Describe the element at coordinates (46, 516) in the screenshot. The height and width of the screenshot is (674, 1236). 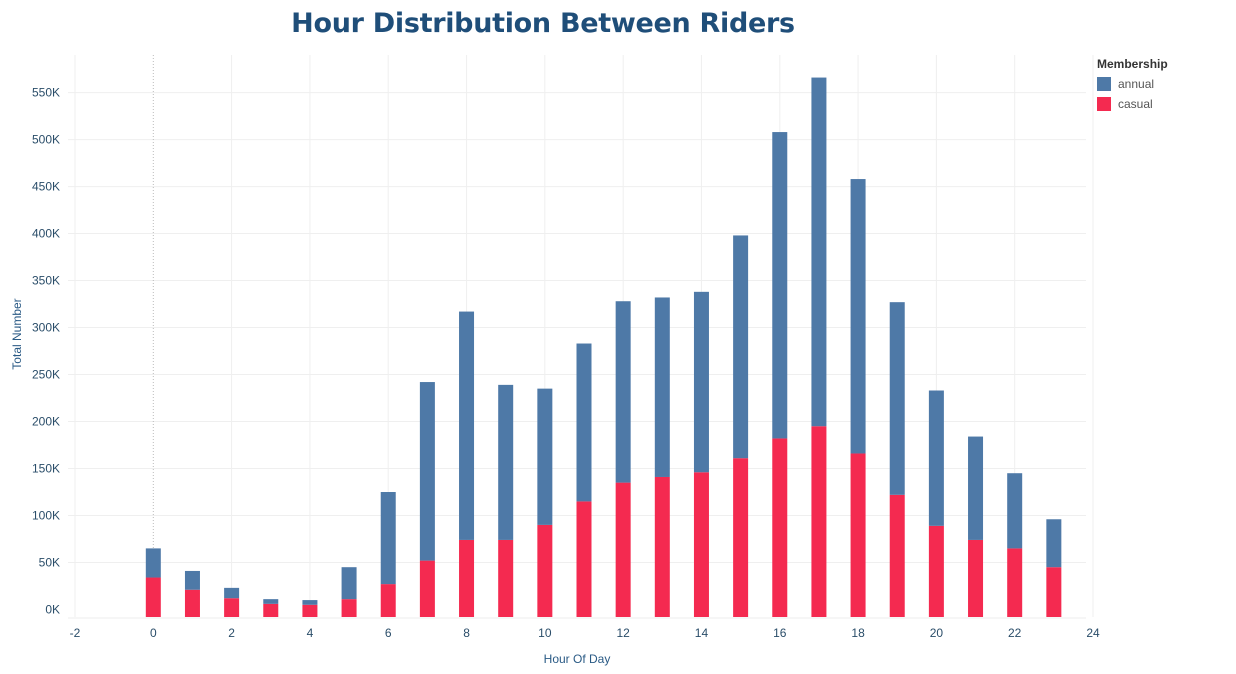
I see `y-tick-label: 100K` at that location.